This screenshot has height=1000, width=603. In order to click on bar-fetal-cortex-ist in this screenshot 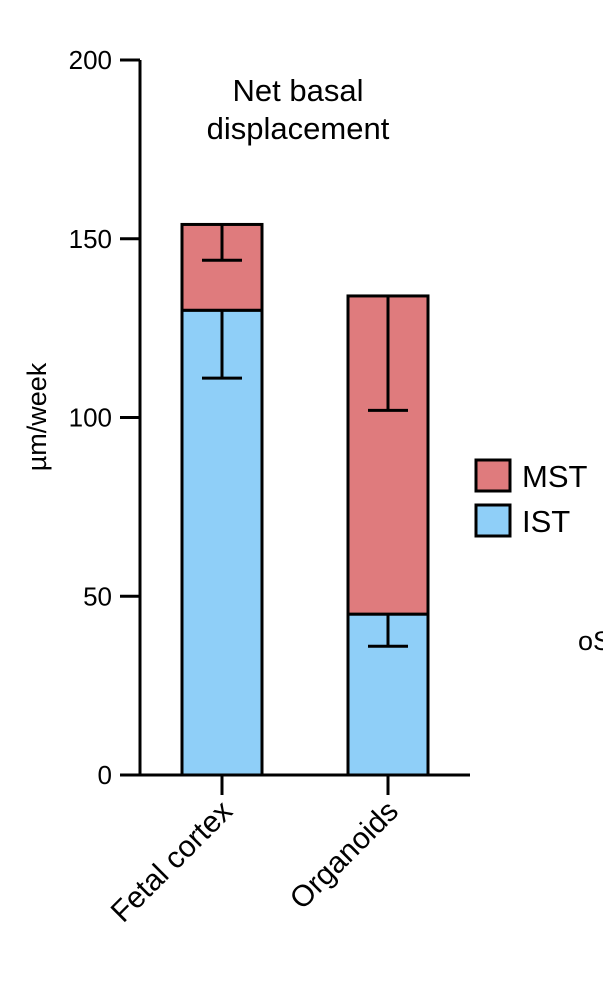, I will do `click(222, 542)`.